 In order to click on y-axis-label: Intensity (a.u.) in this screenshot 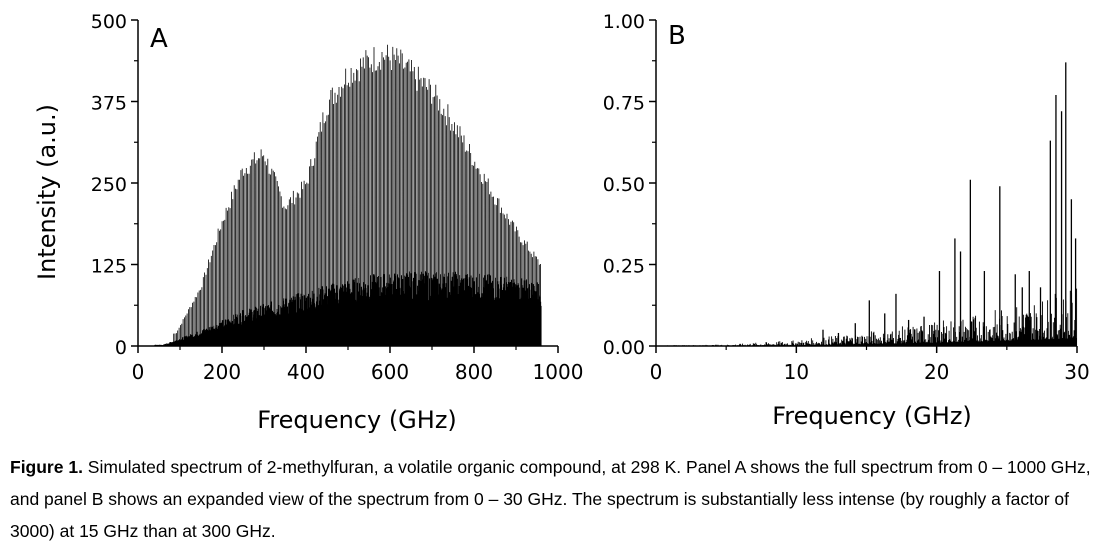, I will do `click(47, 192)`.